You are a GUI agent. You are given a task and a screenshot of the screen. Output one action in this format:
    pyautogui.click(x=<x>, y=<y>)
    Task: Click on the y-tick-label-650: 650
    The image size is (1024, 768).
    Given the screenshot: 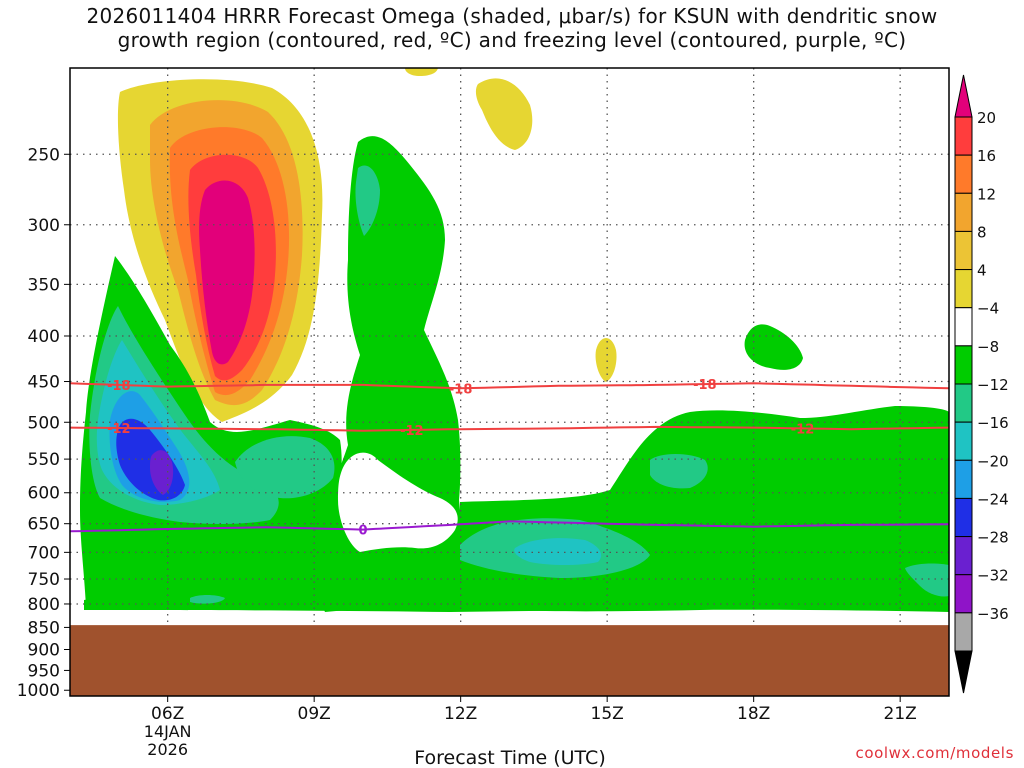 What is the action you would take?
    pyautogui.click(x=44, y=525)
    